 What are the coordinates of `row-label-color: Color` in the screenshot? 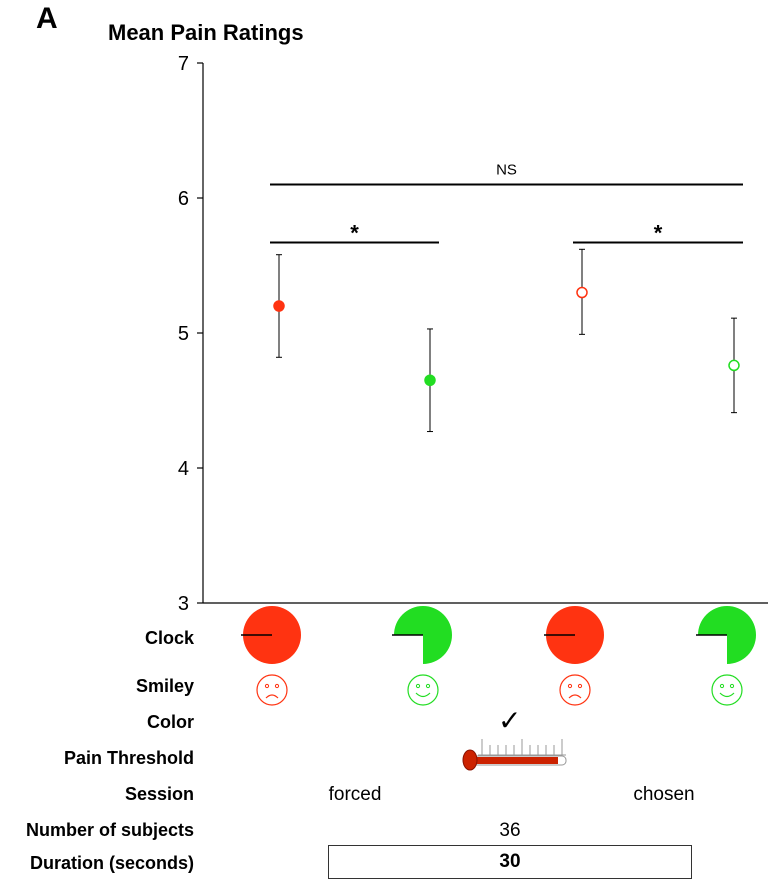 It's located at (170, 722).